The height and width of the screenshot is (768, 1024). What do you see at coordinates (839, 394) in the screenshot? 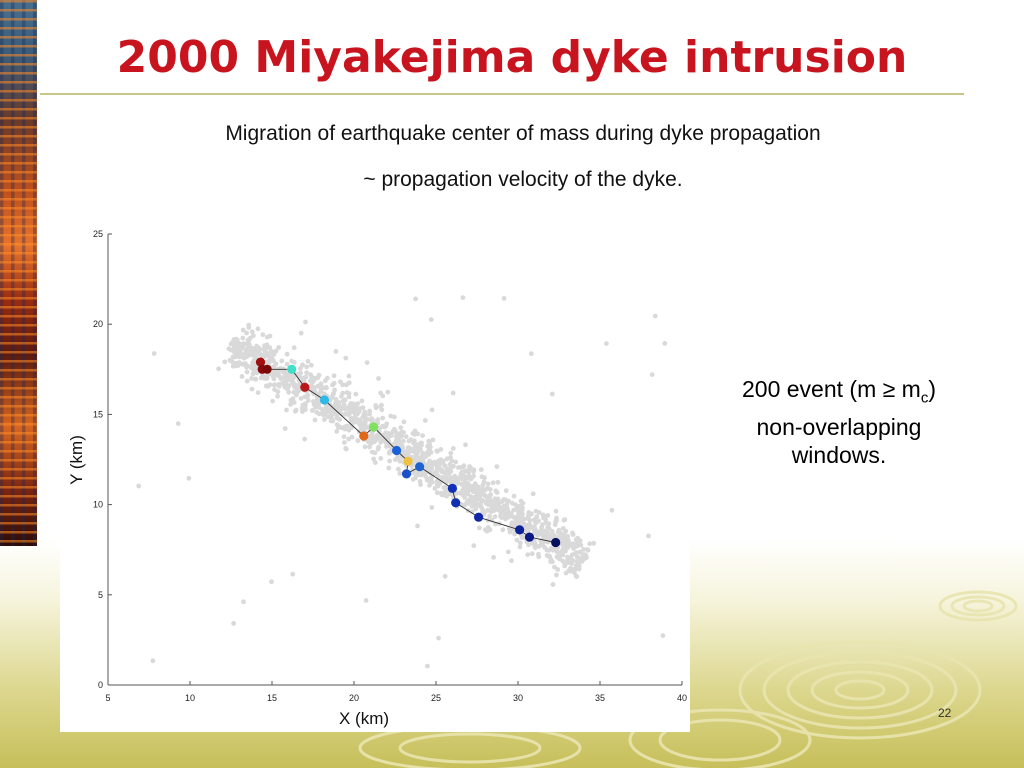
I see `annotation-line-1: 200 event (m ≥ mc)` at bounding box center [839, 394].